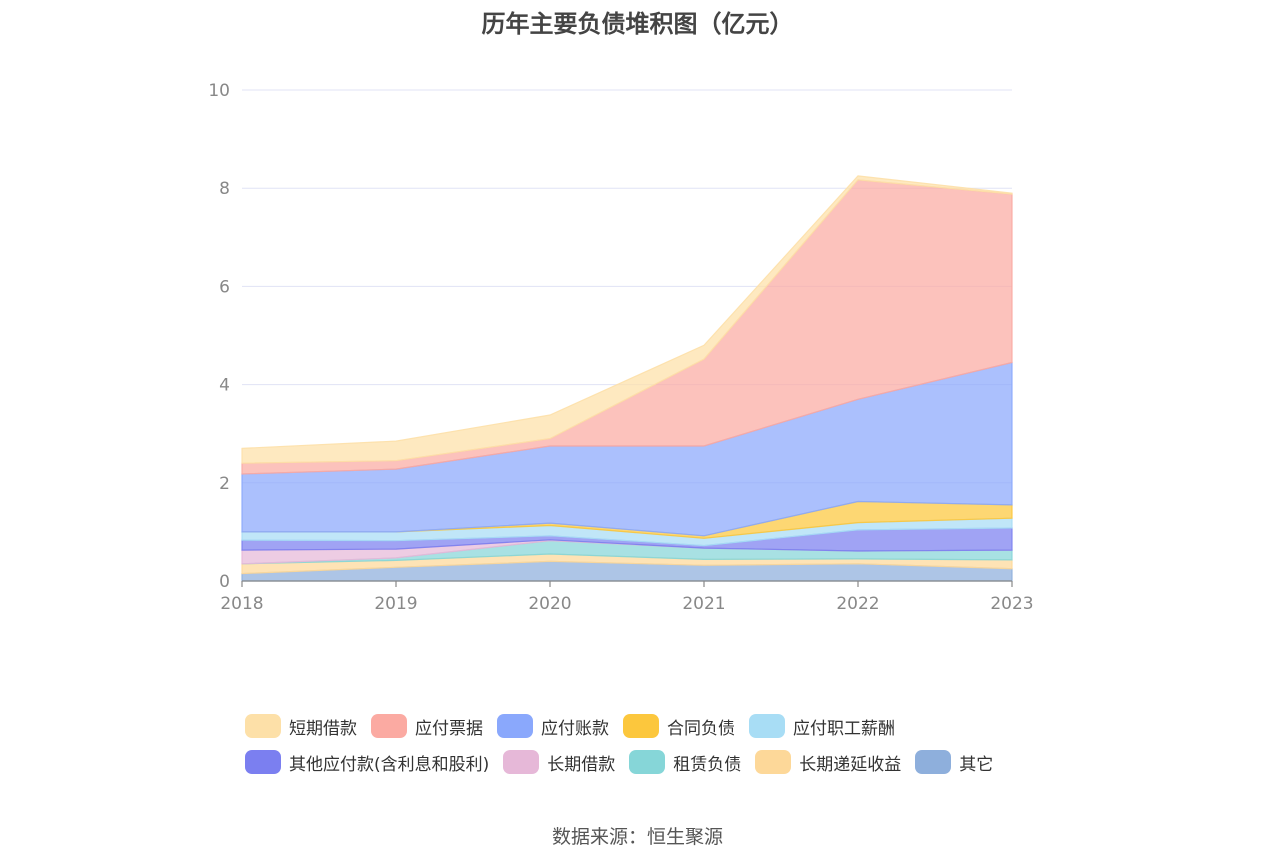 The image size is (1275, 862). What do you see at coordinates (575, 728) in the screenshot?
I see `legend-label: 应付账款` at bounding box center [575, 728].